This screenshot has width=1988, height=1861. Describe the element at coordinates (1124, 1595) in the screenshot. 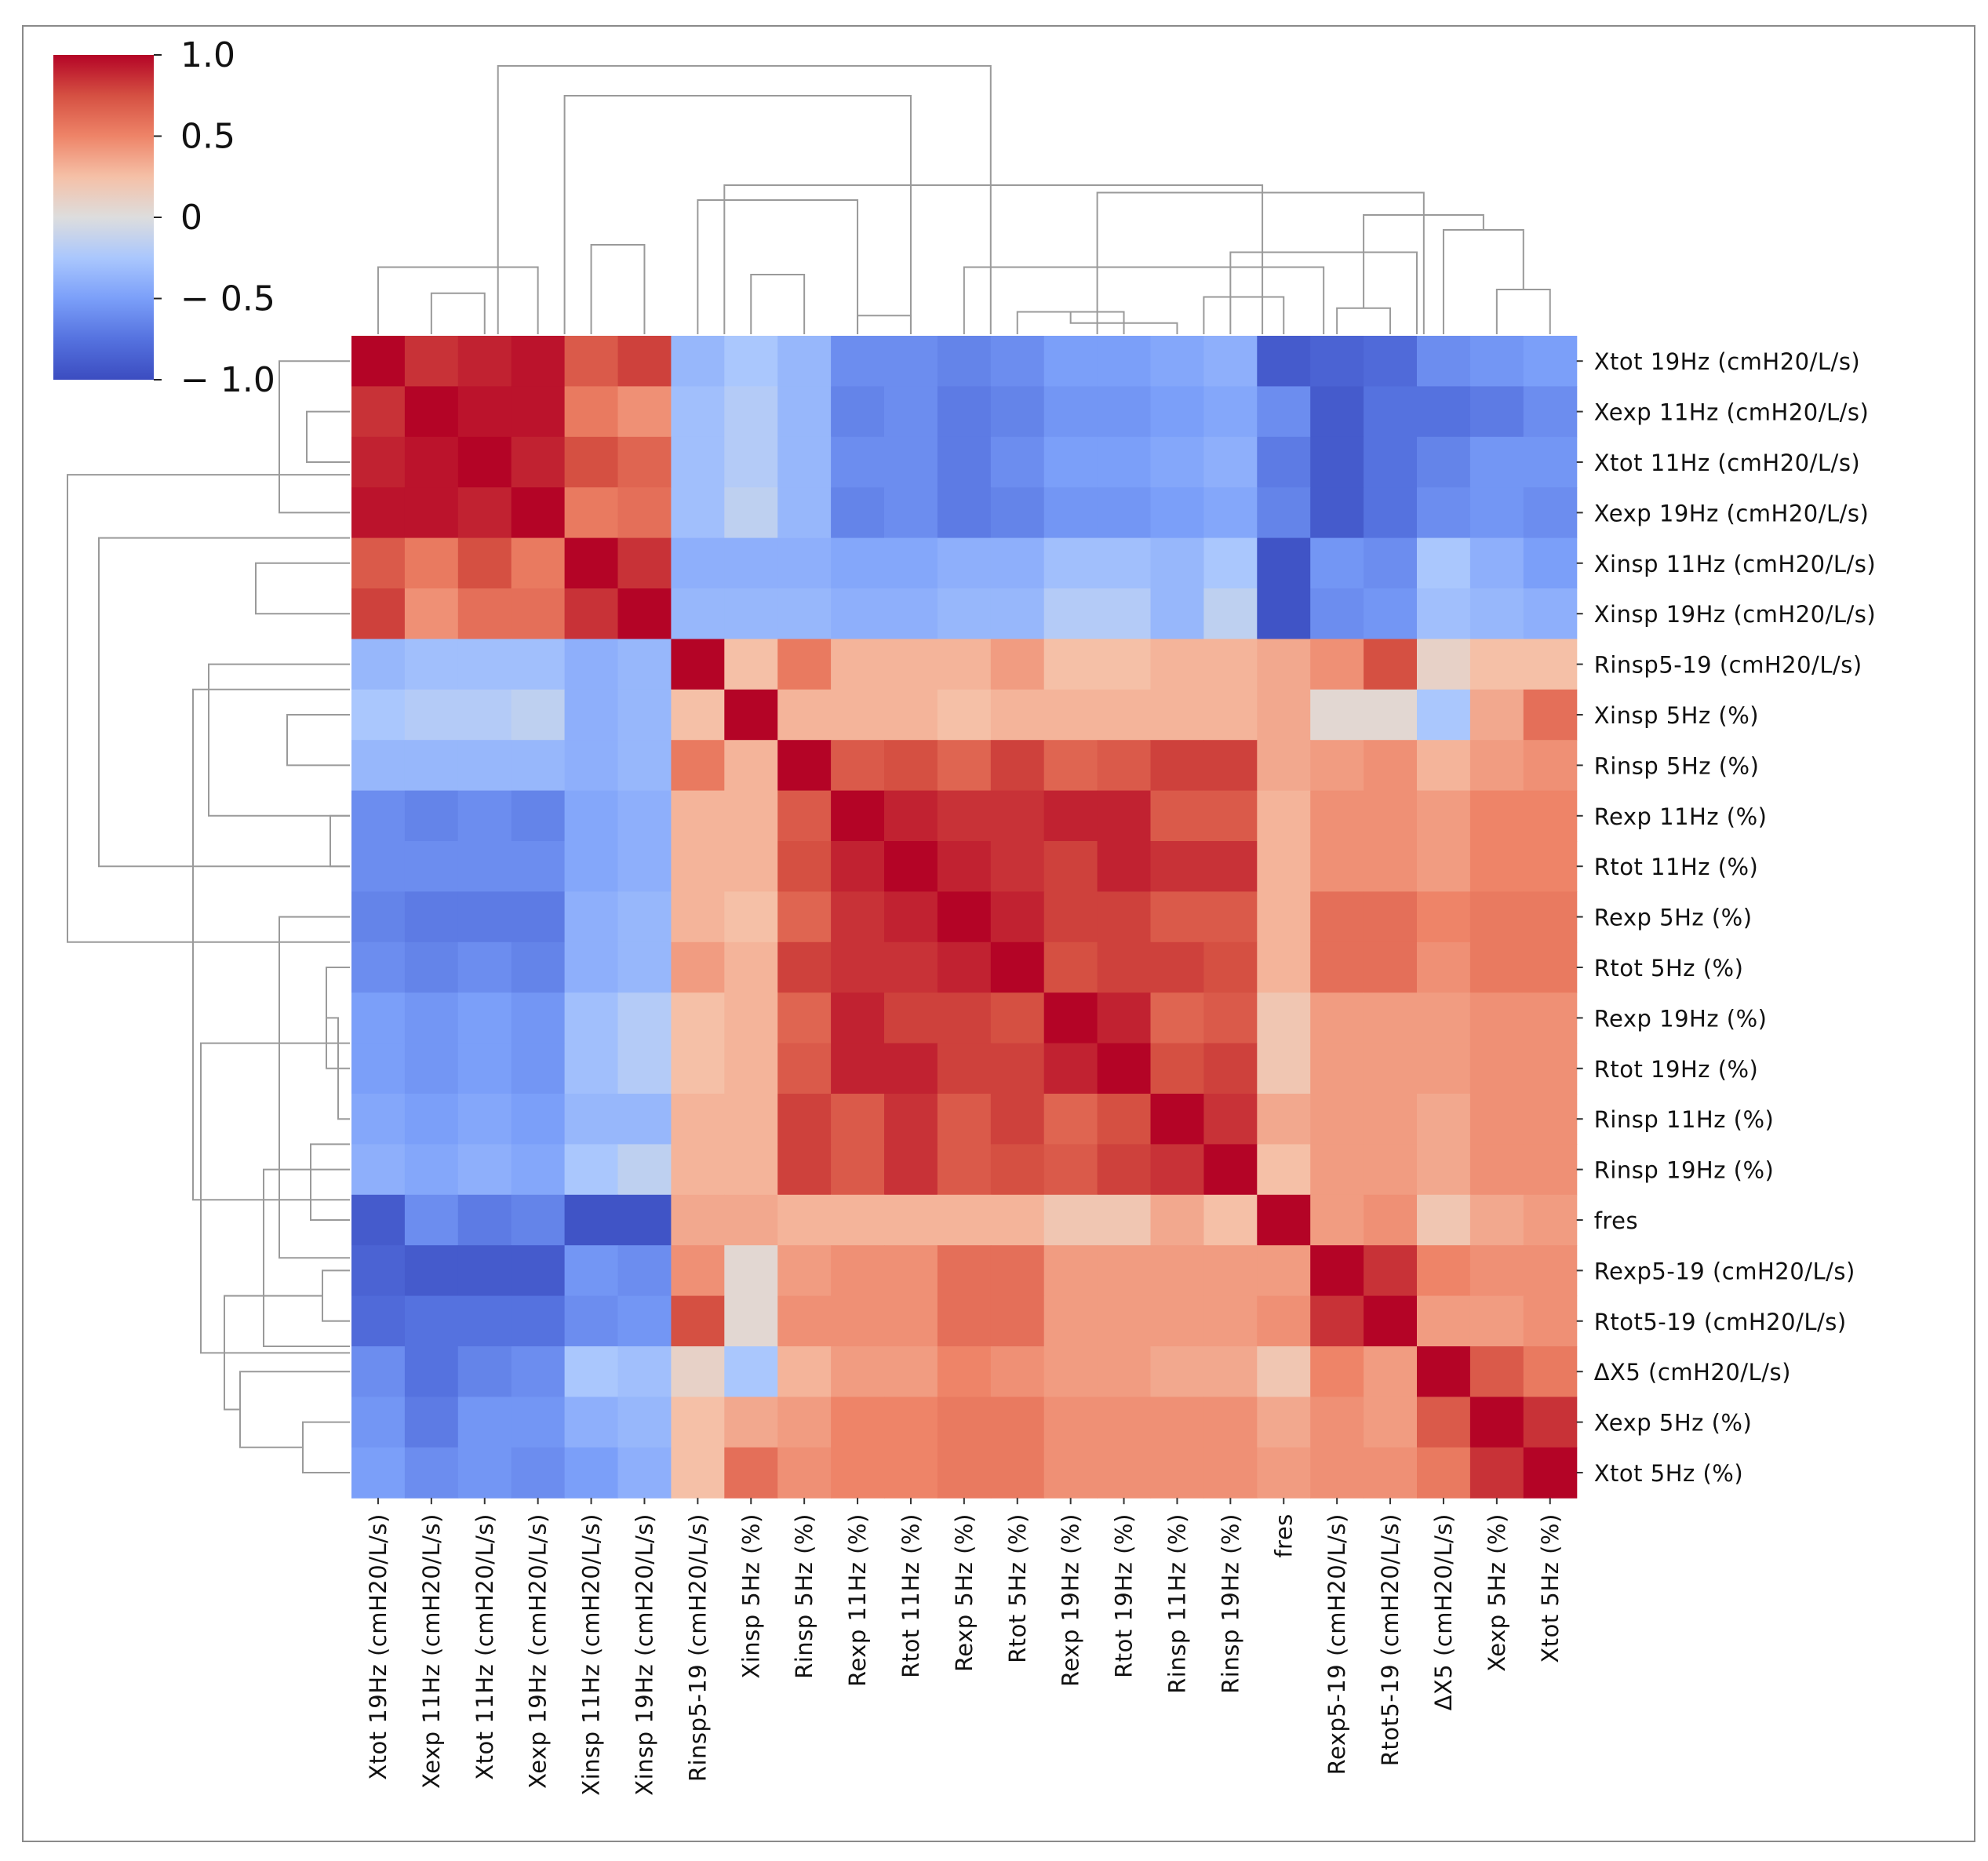

I see `column-label: Rtot 19Hz (%)` at that location.